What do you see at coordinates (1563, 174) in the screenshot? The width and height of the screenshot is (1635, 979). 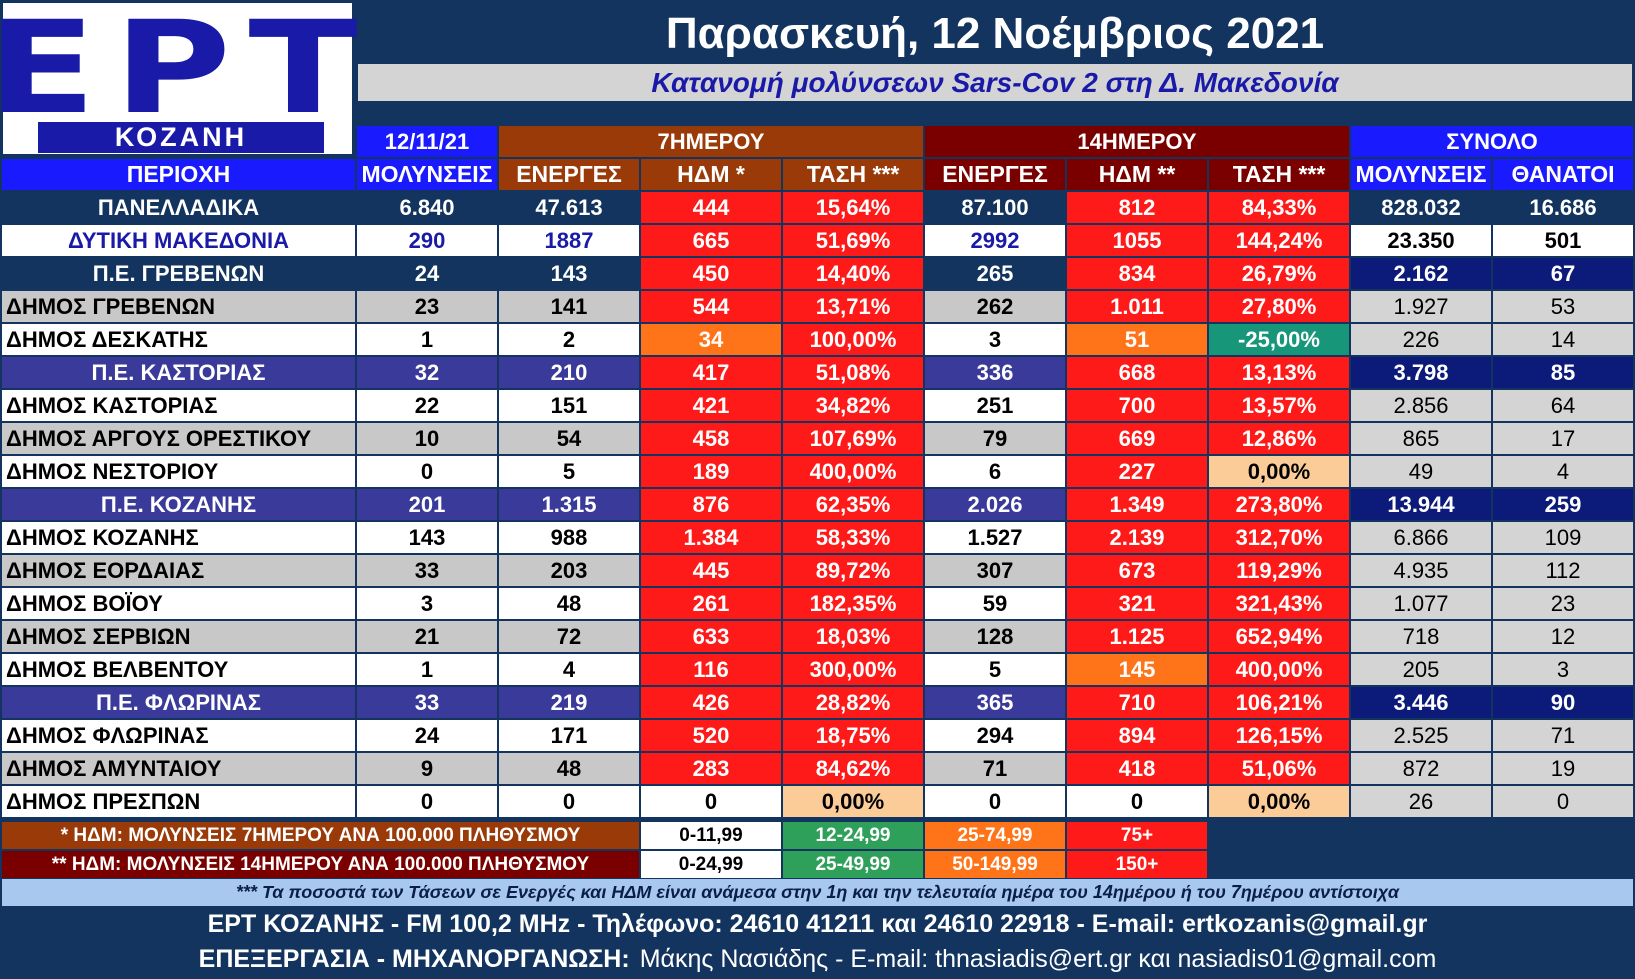 I see `column-header: ΘΑΝΑΤΟΙ` at bounding box center [1563, 174].